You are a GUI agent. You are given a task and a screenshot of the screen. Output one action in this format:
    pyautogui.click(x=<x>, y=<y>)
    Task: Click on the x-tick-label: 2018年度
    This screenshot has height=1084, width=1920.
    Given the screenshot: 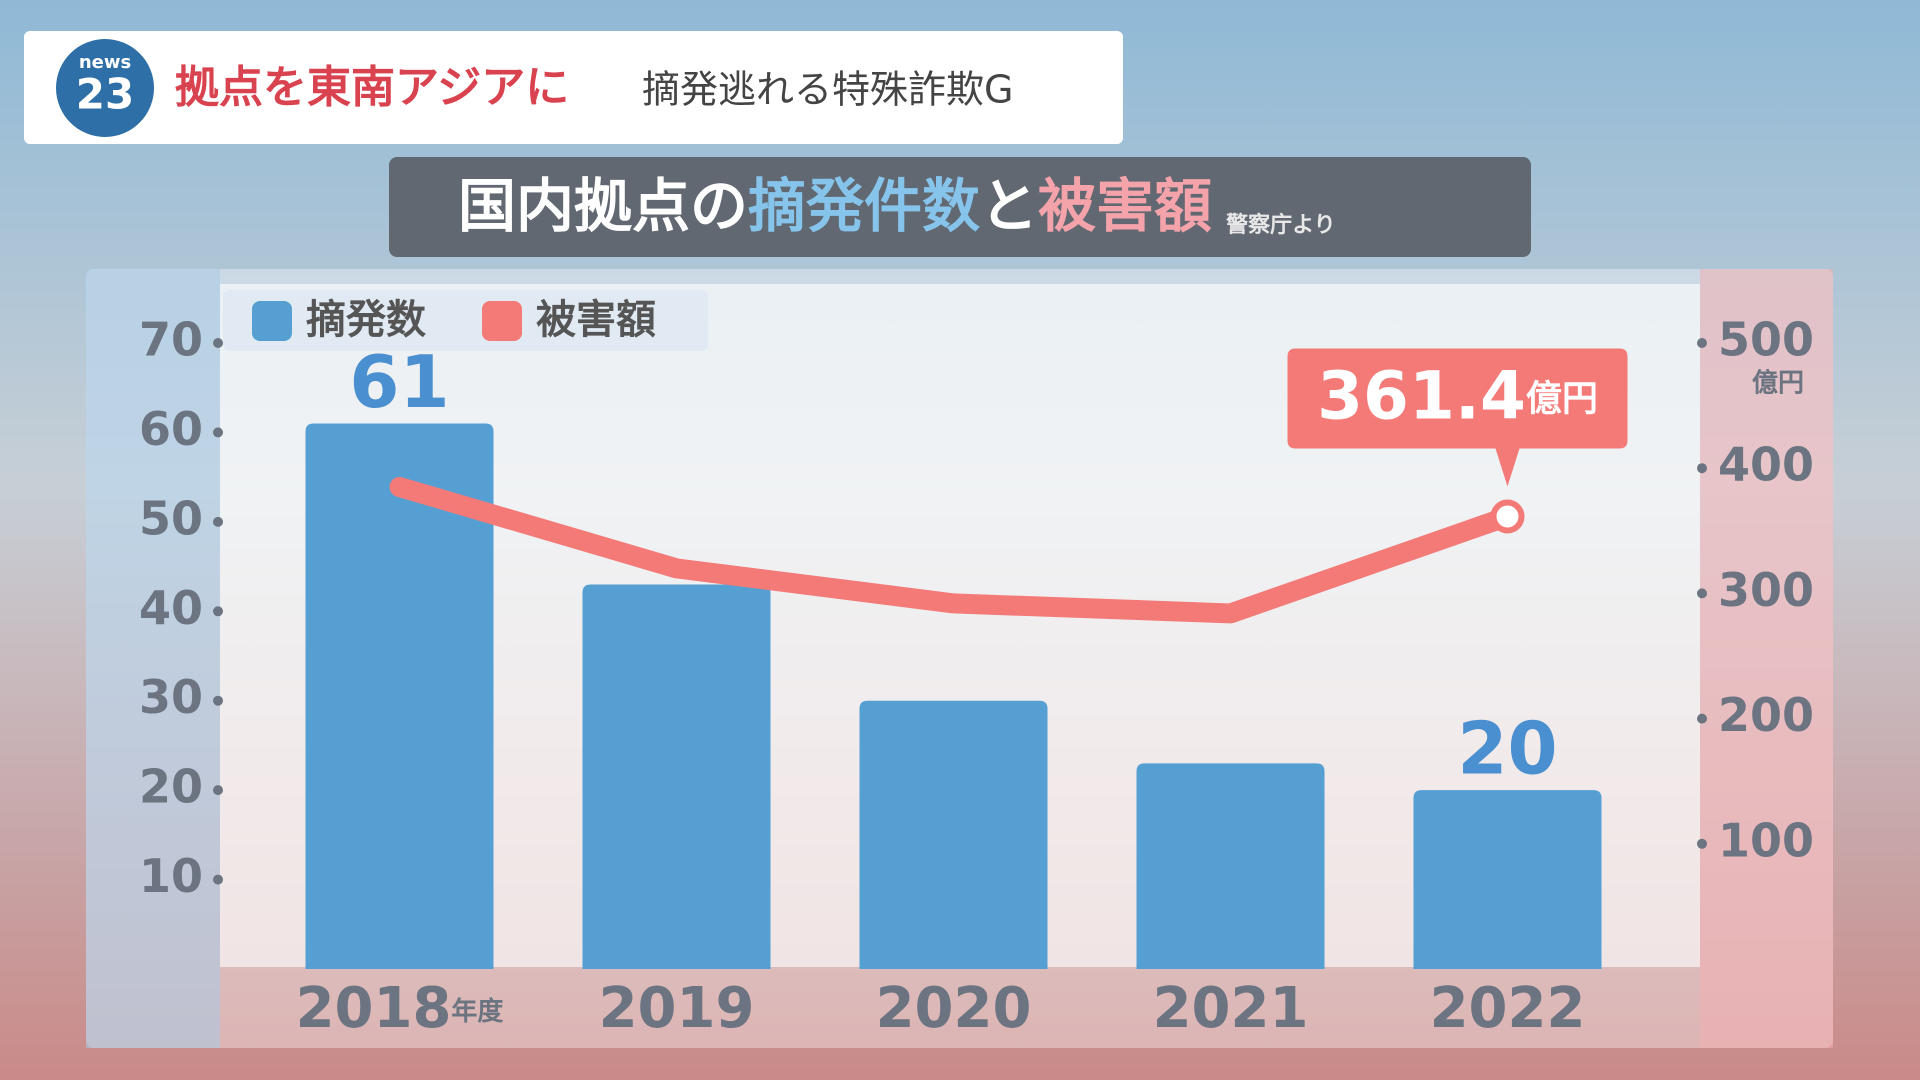 What is the action you would take?
    pyautogui.click(x=400, y=1008)
    